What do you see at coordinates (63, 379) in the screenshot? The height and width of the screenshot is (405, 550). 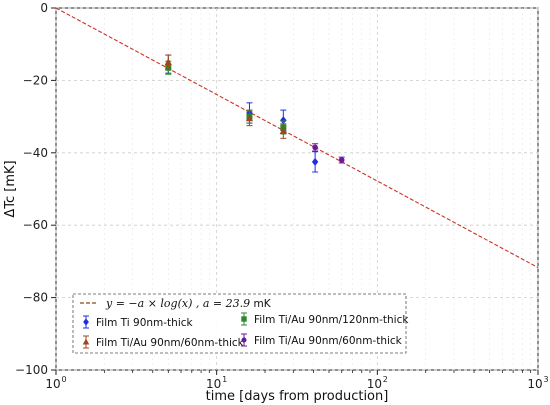 I see `x-tick-exponent: 0` at bounding box center [63, 379].